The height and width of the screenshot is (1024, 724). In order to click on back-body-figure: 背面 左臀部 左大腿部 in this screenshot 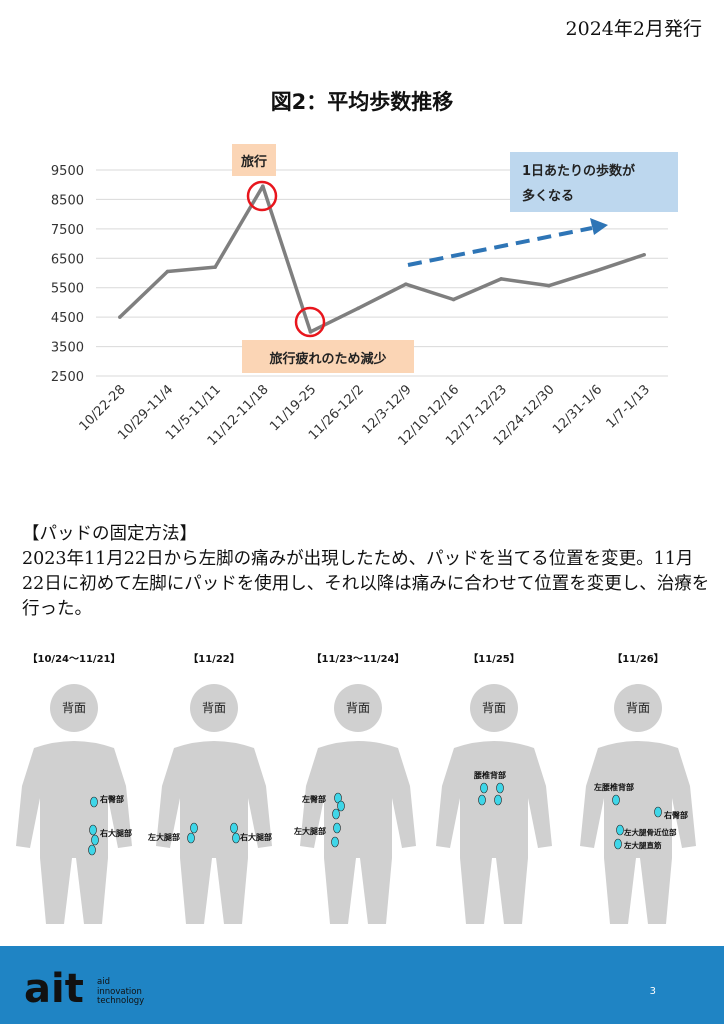, I will do `click(354, 804)`.